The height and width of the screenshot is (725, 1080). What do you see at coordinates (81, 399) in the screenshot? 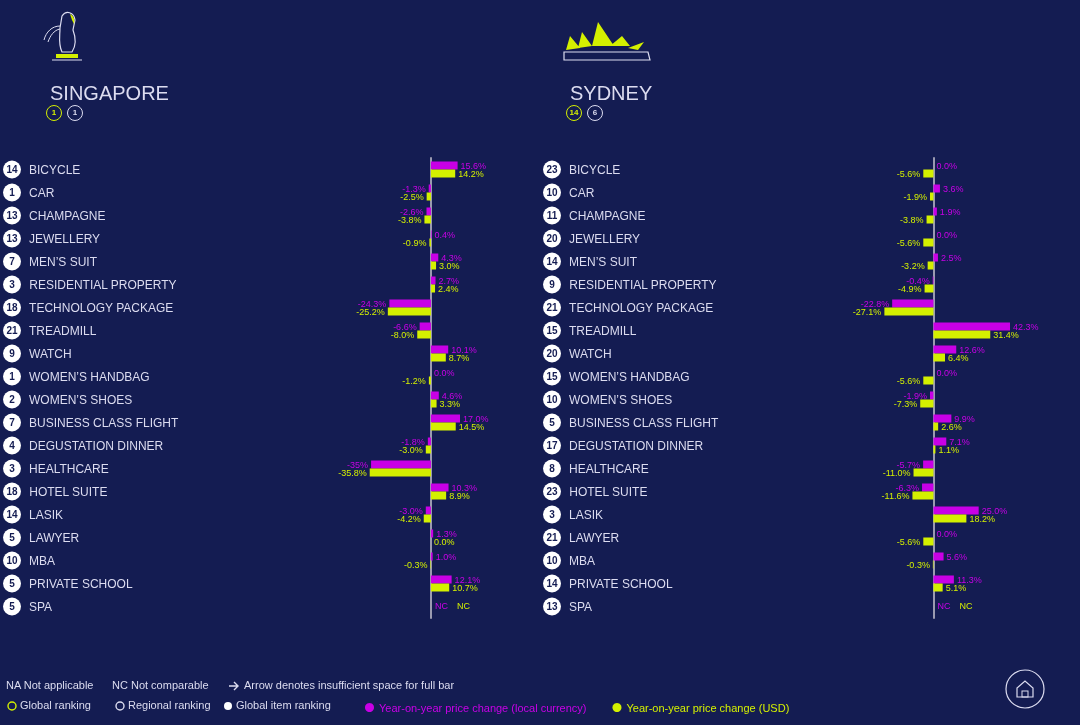
I see `y-tick-label: WOMEN’S SHOES` at bounding box center [81, 399].